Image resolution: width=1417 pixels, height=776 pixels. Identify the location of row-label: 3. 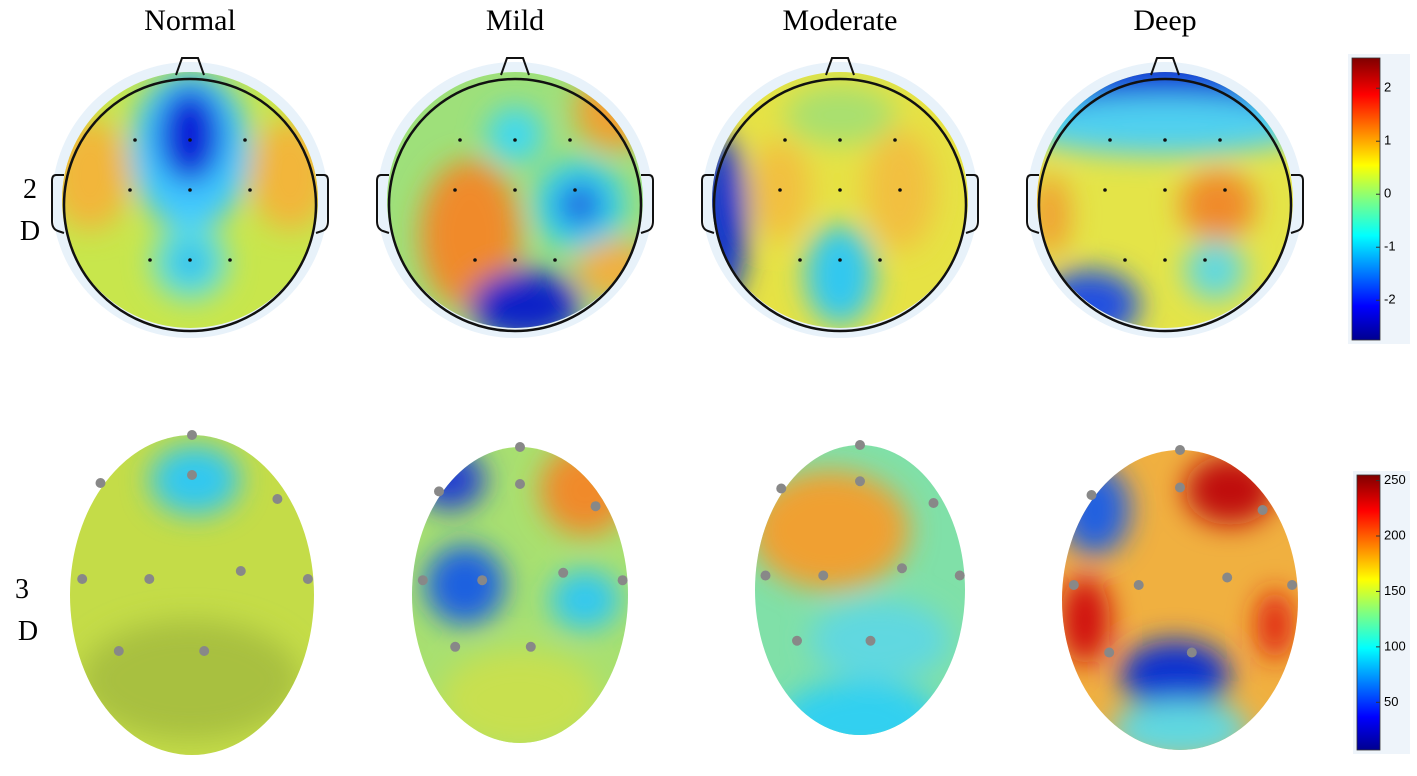
(22, 589).